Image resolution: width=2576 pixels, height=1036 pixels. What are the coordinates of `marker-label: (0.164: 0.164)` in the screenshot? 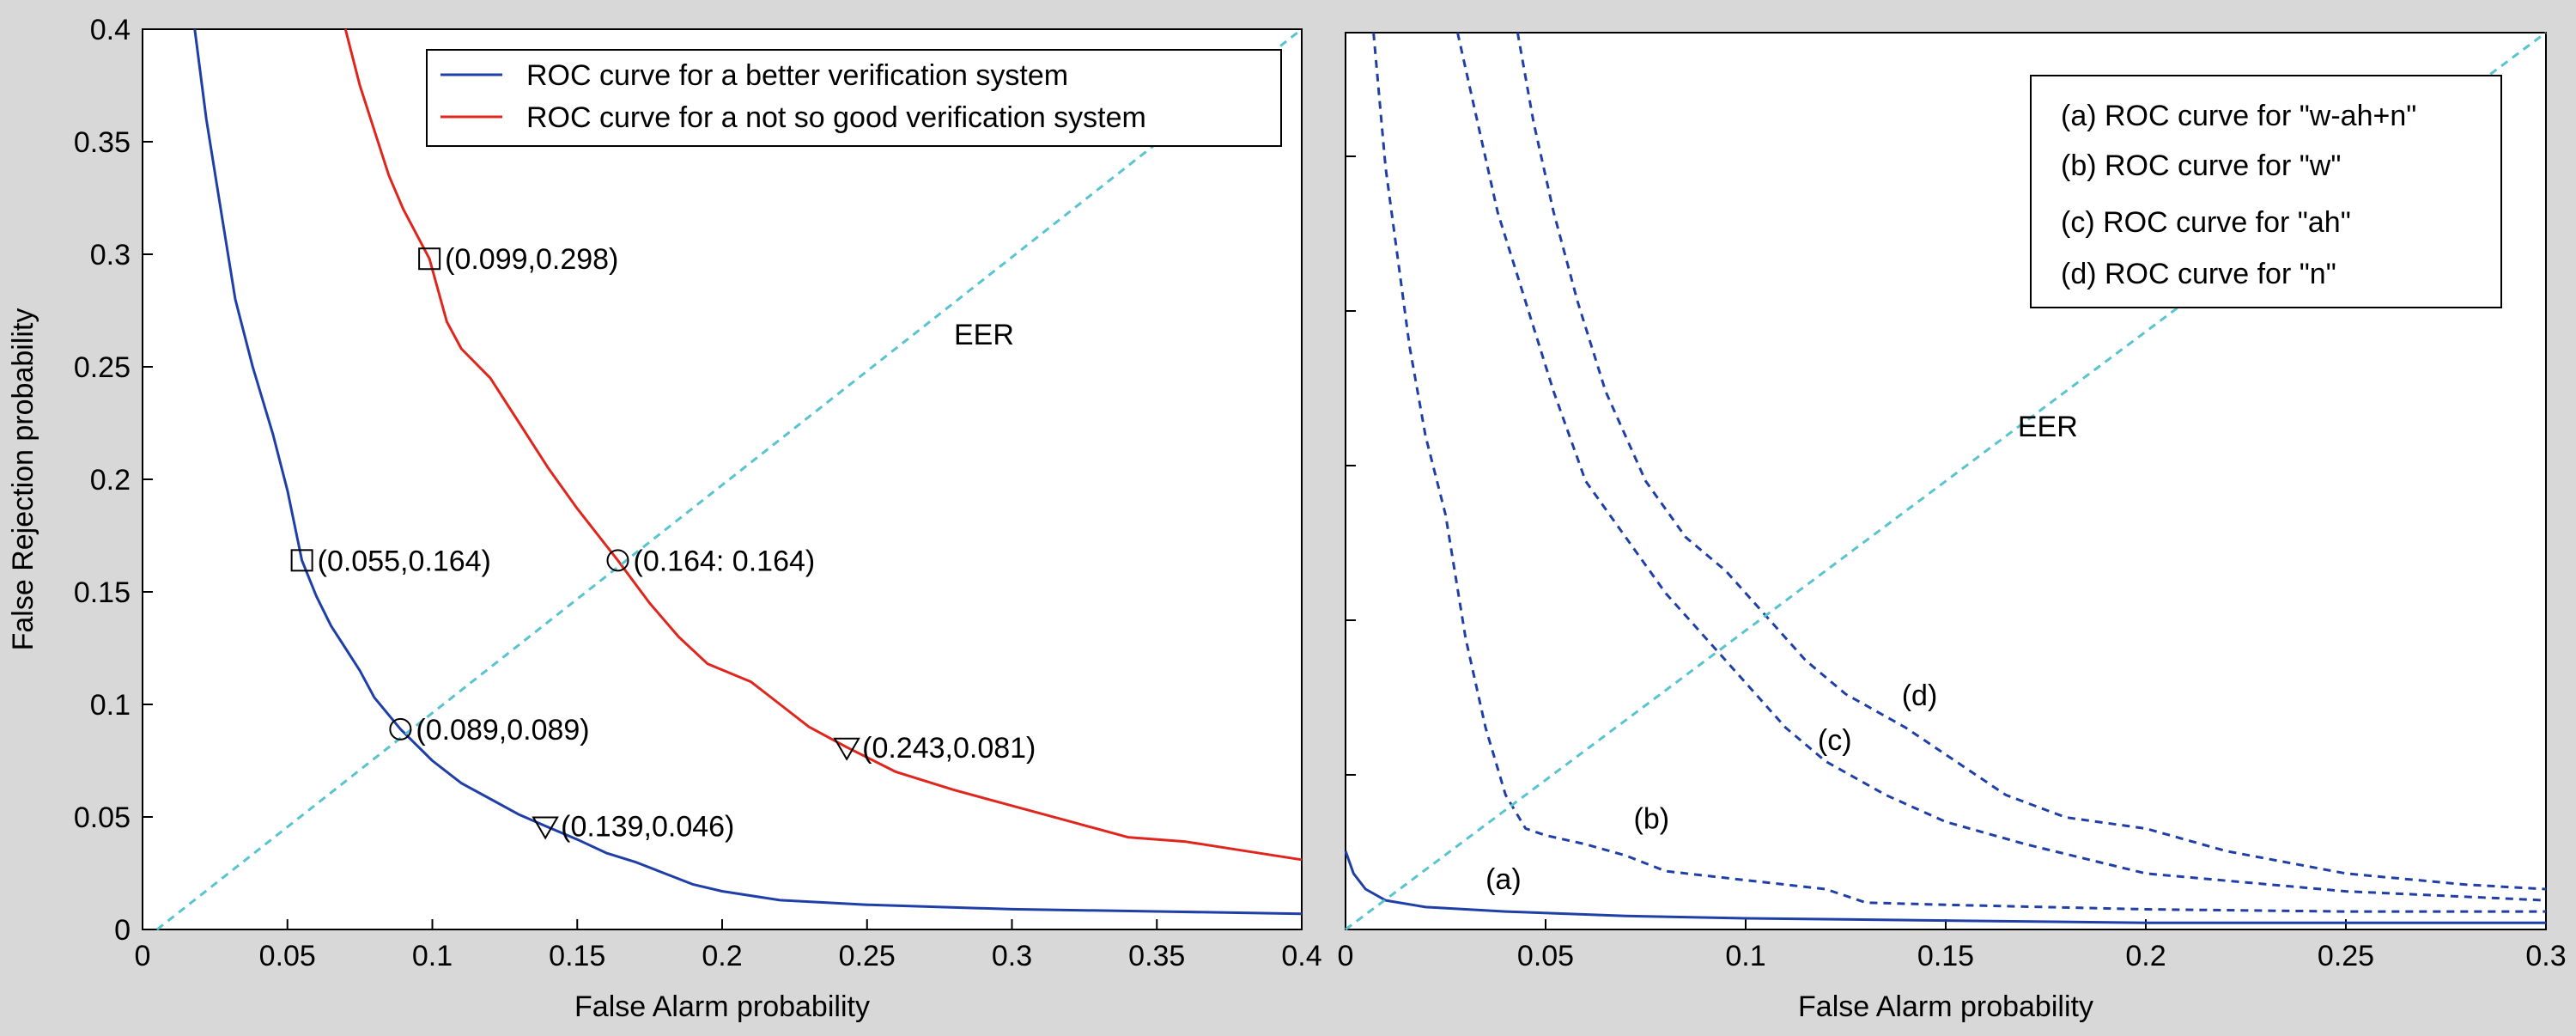 It's located at (725, 561).